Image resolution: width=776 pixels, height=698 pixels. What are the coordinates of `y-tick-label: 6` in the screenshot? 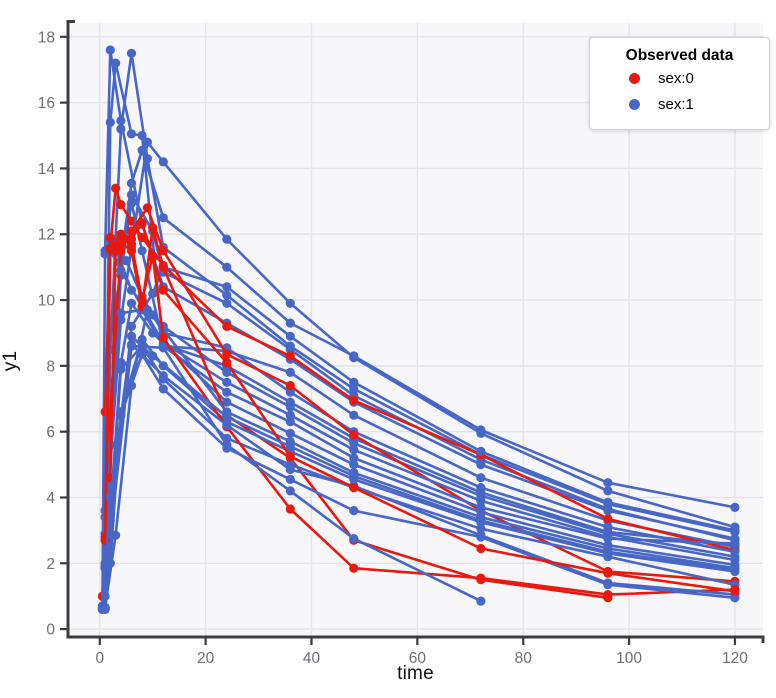 It's located at (50, 432).